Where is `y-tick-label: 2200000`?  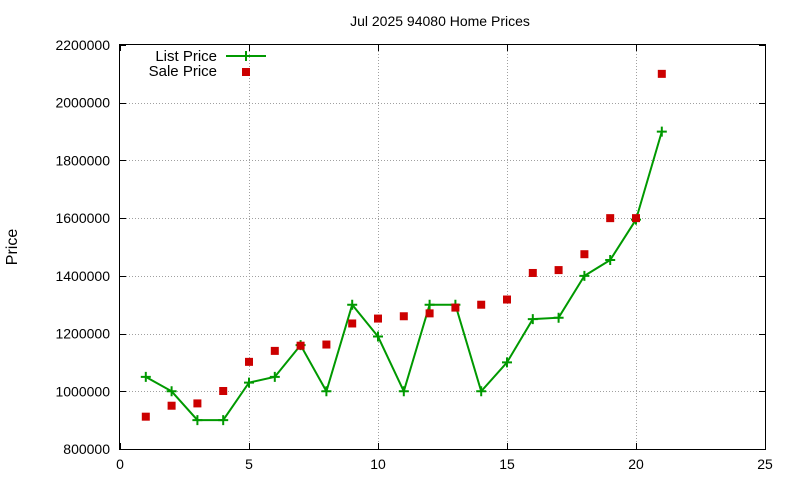
y-tick-label: 2200000 is located at coordinates (82, 45).